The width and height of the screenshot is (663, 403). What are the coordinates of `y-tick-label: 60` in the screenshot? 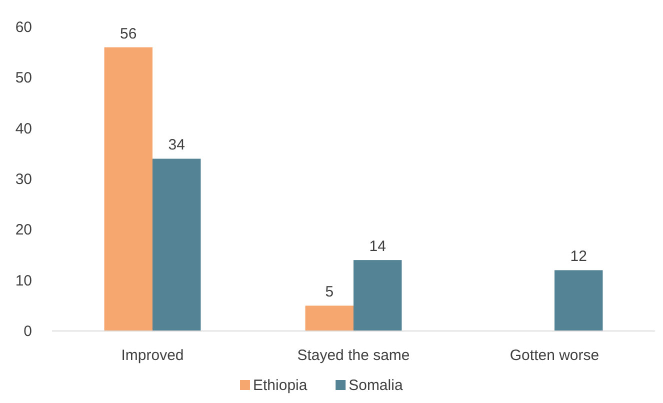 It's located at (23, 27).